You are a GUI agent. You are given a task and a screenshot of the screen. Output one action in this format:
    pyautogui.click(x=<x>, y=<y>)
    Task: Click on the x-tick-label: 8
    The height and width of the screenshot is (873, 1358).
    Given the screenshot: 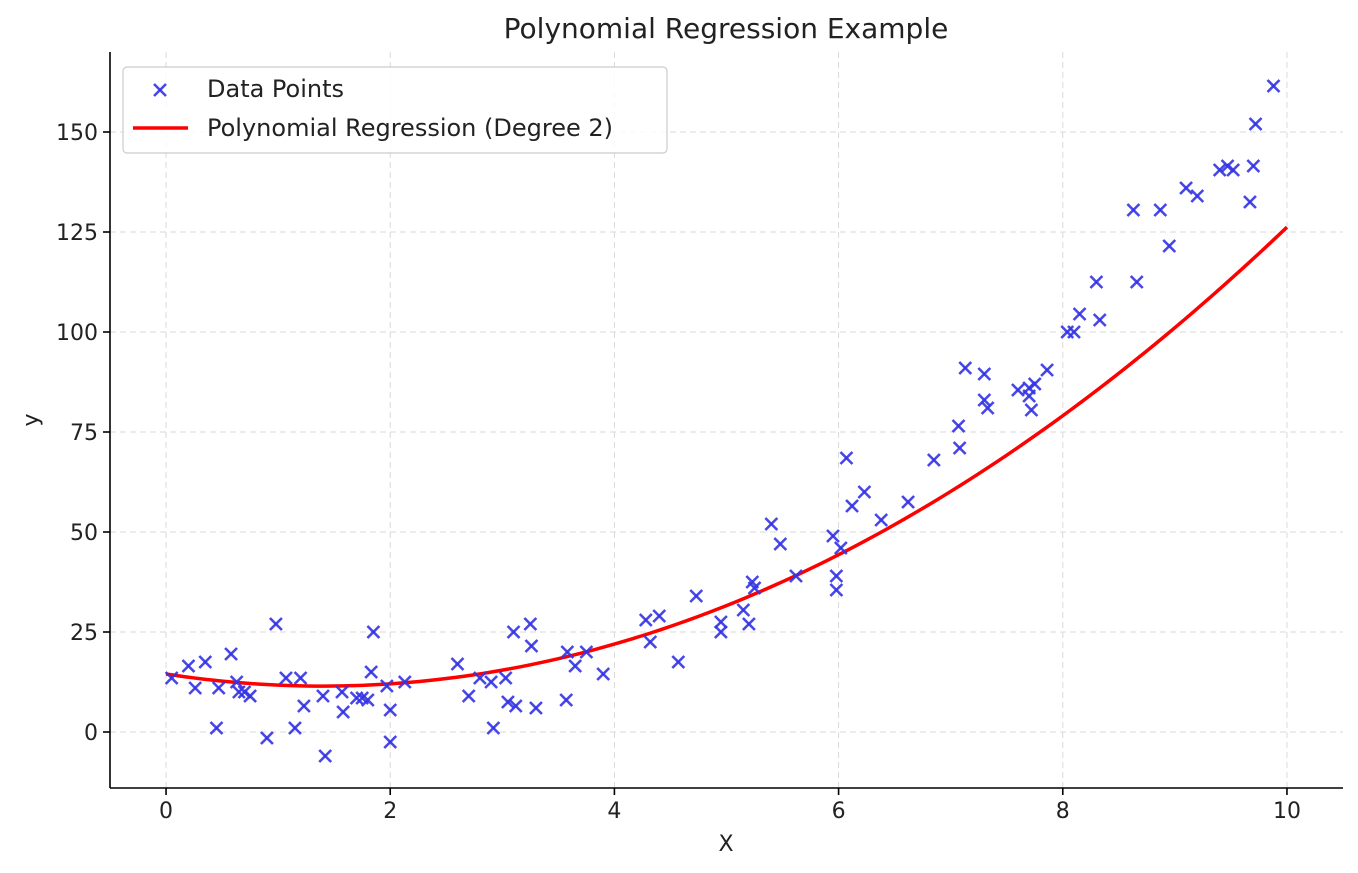 What is the action you would take?
    pyautogui.click(x=1063, y=811)
    